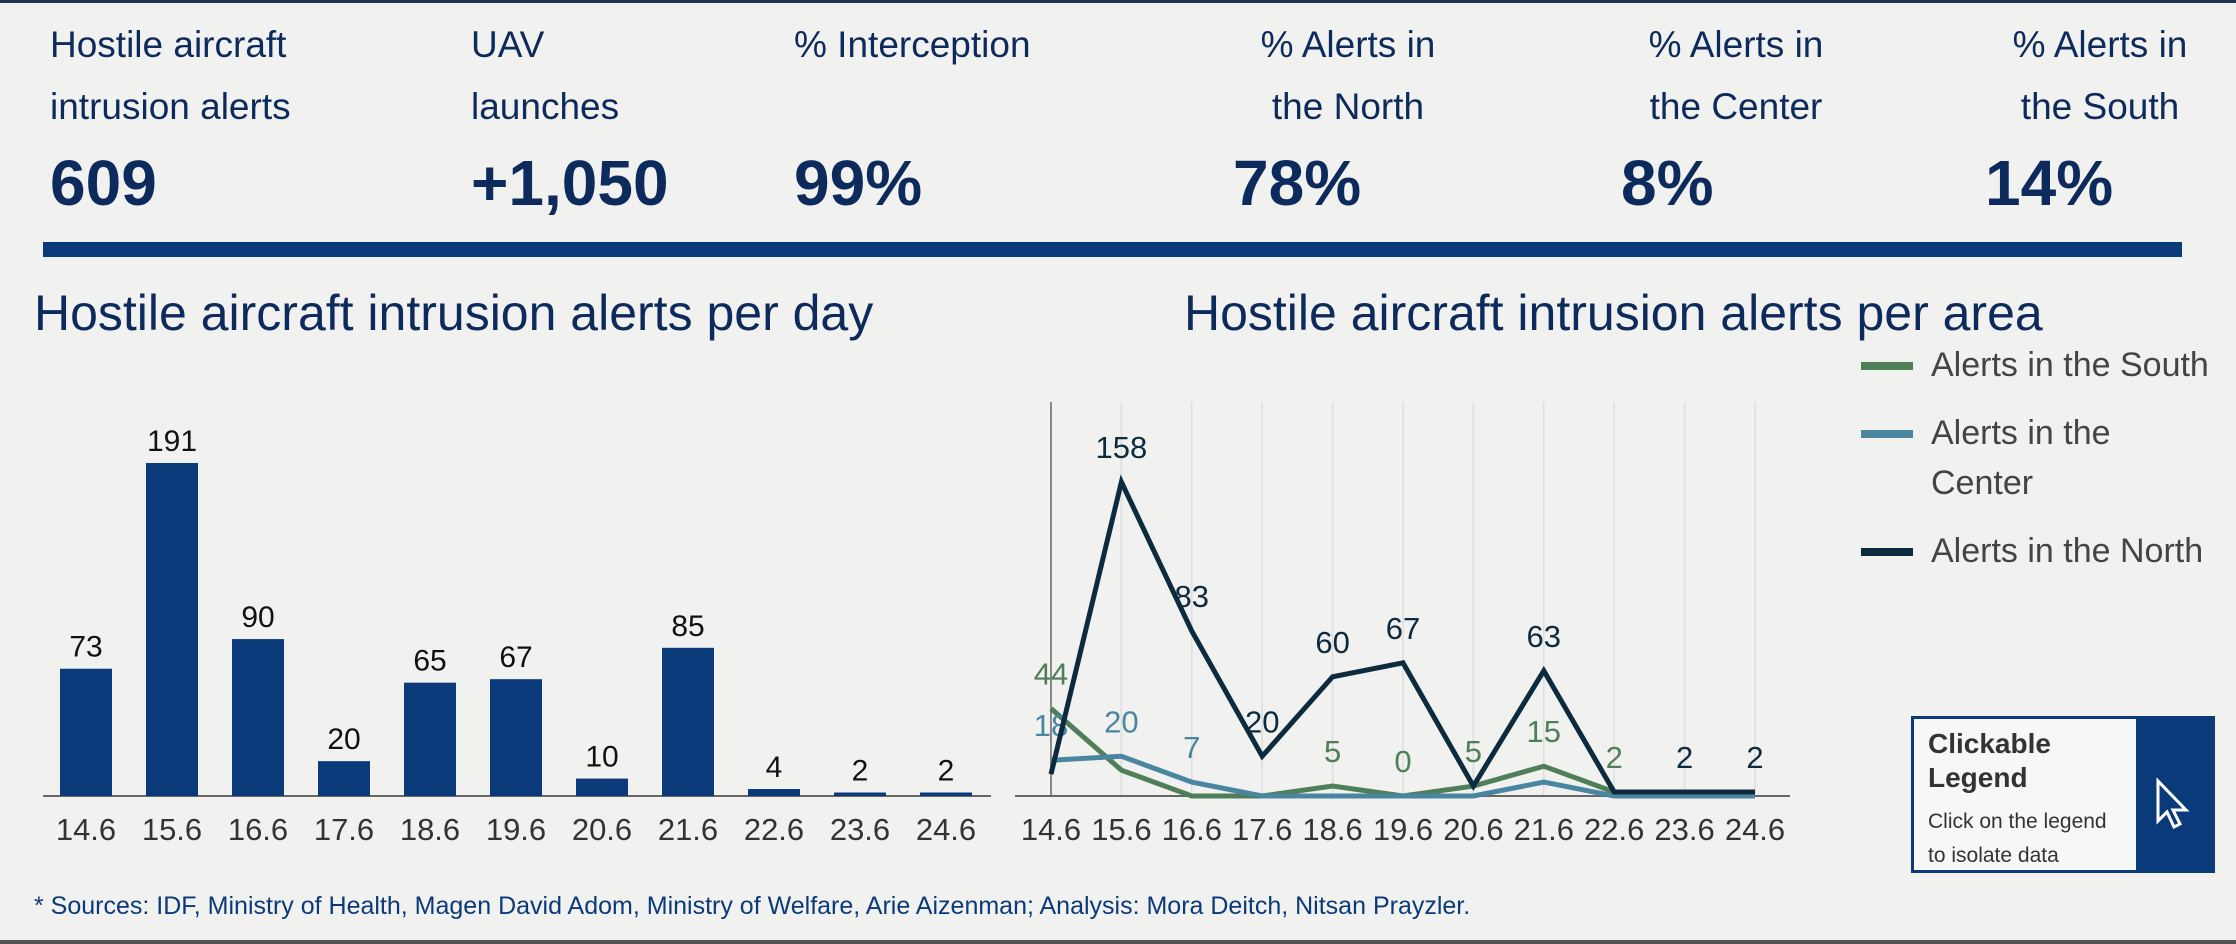  Describe the element at coordinates (429, 661) in the screenshot. I see `data-label: 65` at that location.